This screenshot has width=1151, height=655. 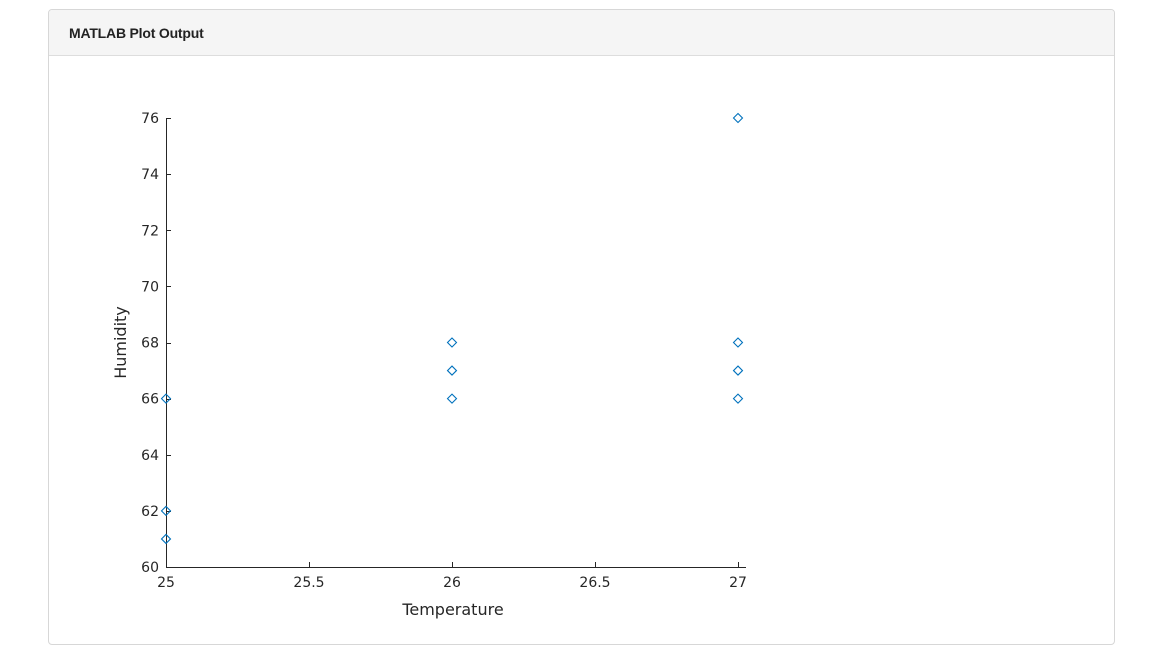 What do you see at coordinates (150, 287) in the screenshot?
I see `y-tick-label: 70` at bounding box center [150, 287].